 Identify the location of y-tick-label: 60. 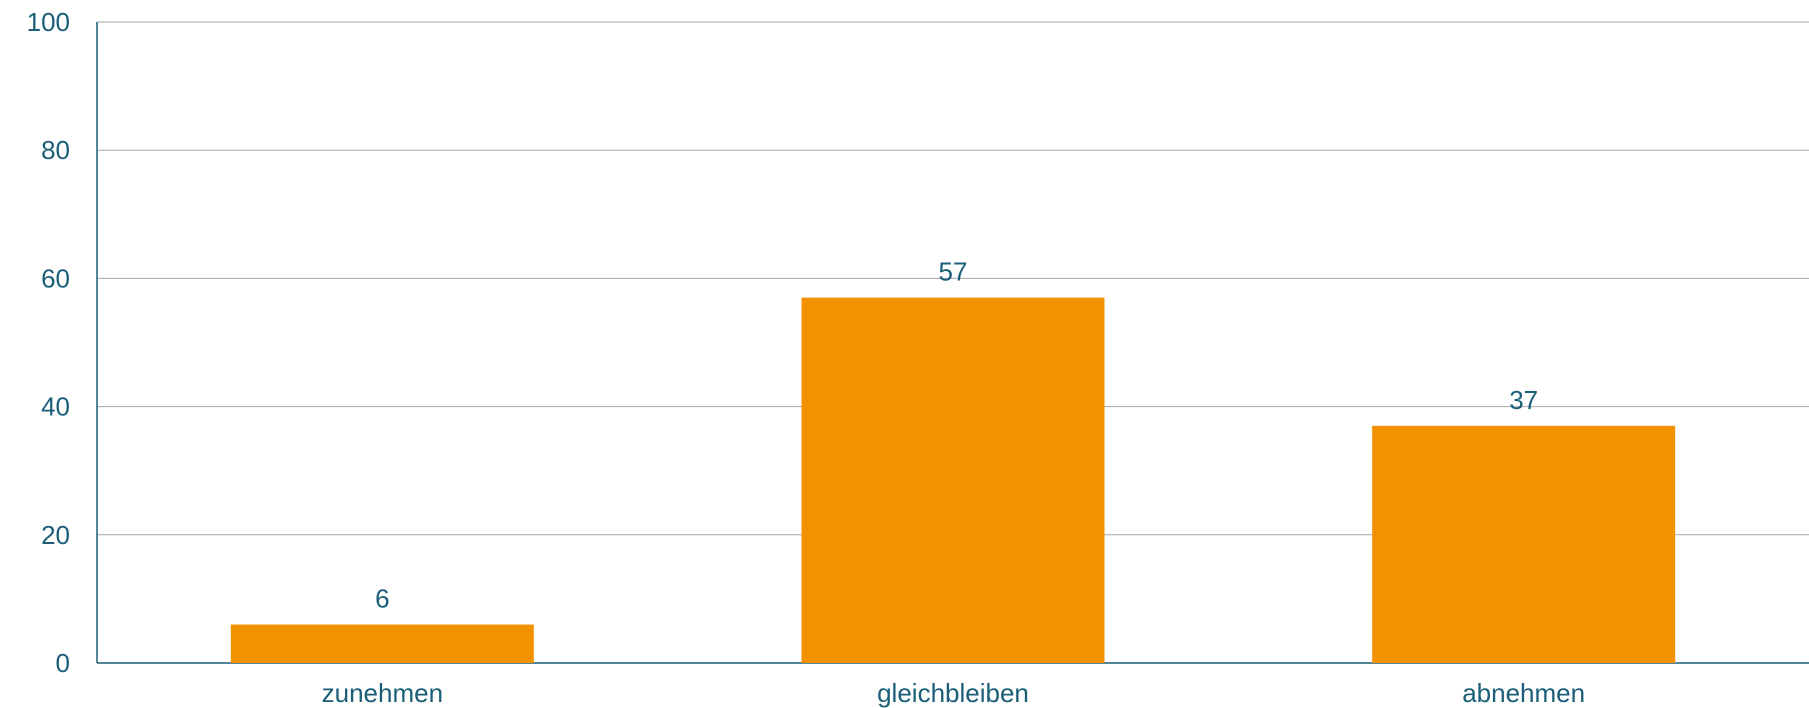
(55, 278).